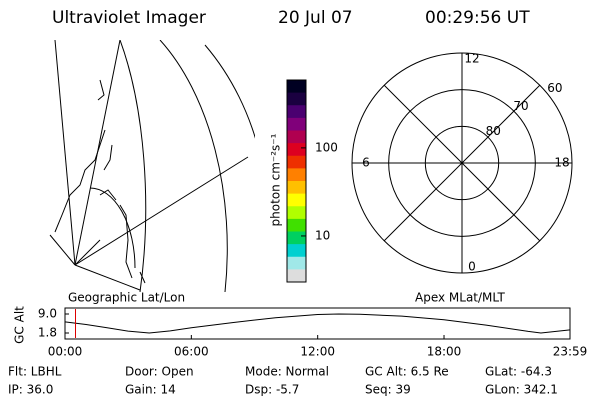 This screenshot has height=400, width=600. I want to click on x-tick-label: 18:00, so click(444, 352).